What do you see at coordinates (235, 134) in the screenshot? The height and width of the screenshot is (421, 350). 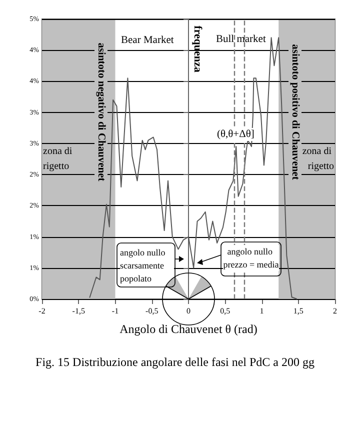 I see `annotation: (θ,θ+Δθ]` at bounding box center [235, 134].